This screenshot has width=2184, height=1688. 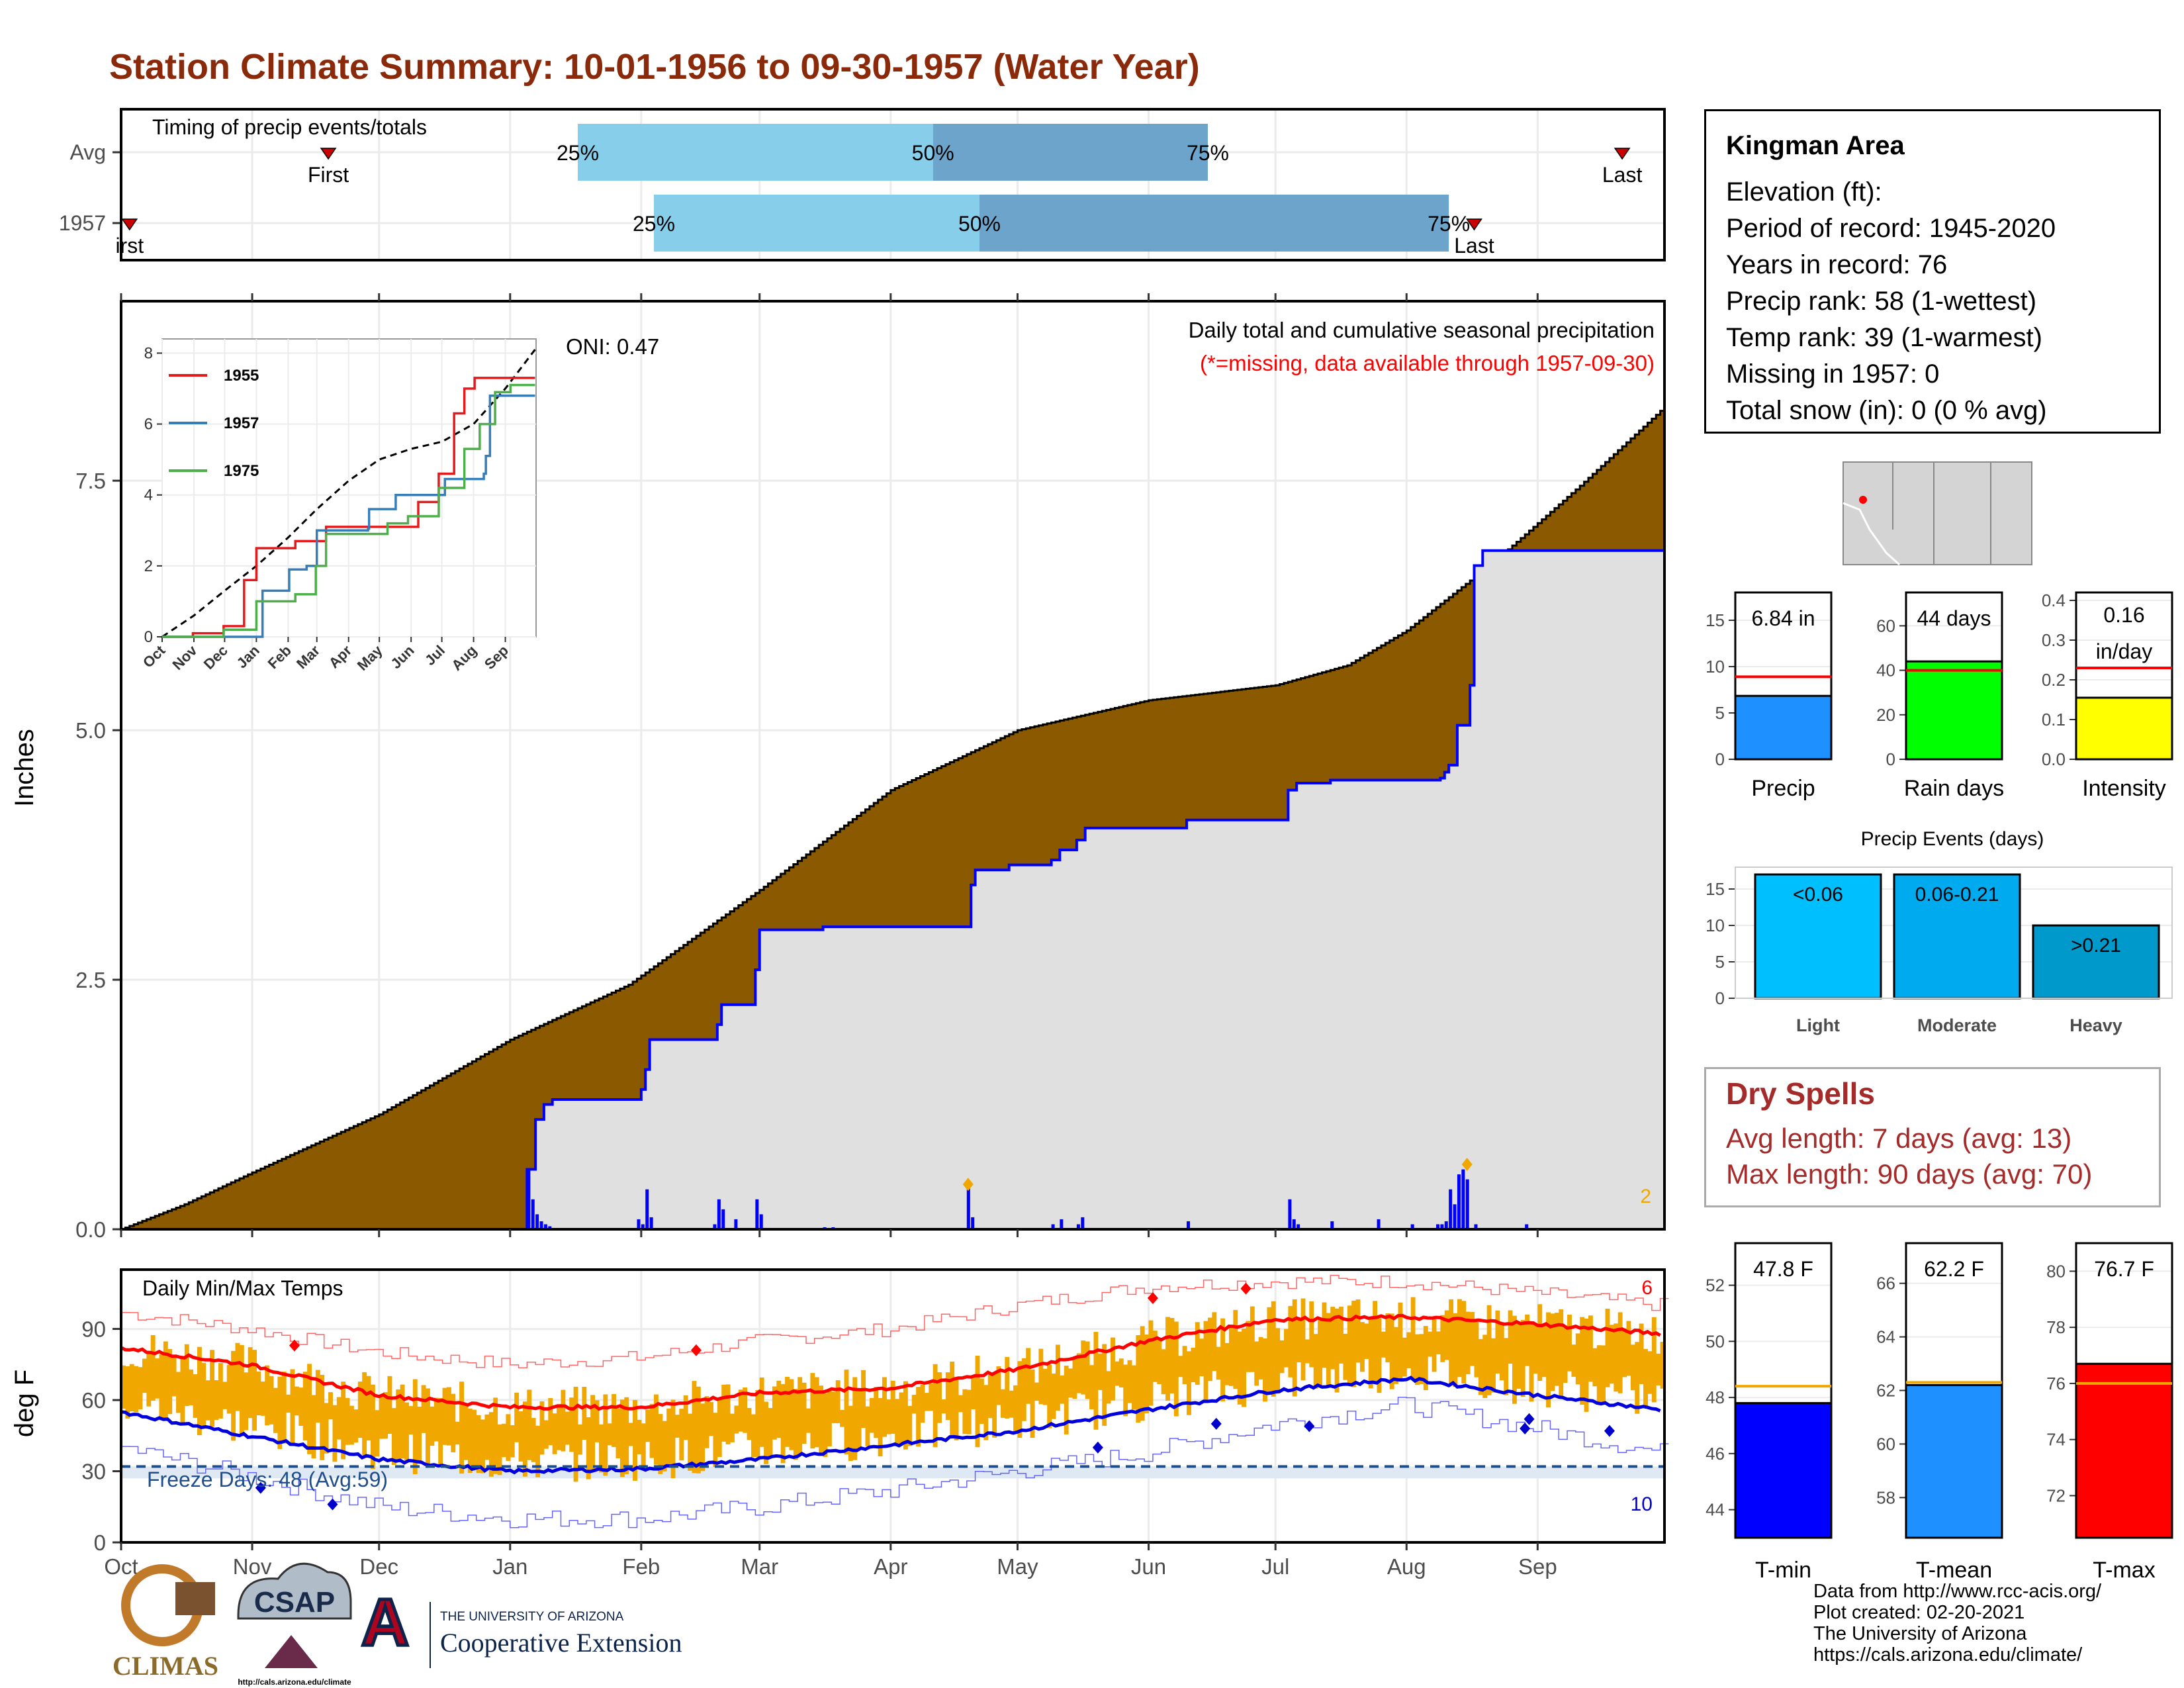 I want to click on timing-p75-label: 75%, so click(x=1208, y=153).